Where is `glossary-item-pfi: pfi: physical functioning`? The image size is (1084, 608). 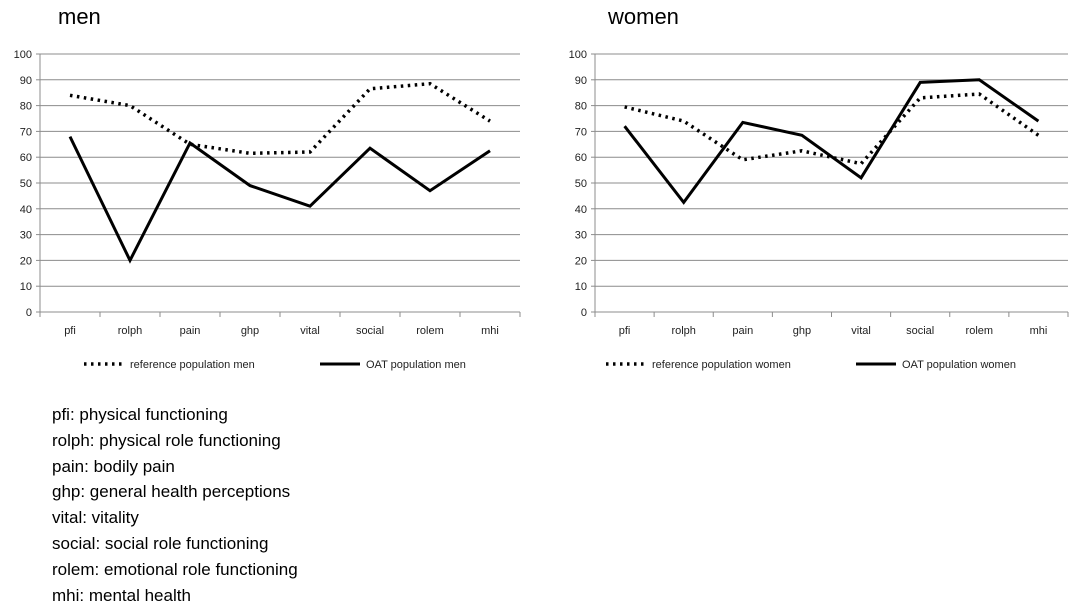 glossary-item-pfi: pfi: physical functioning is located at coordinates (140, 414).